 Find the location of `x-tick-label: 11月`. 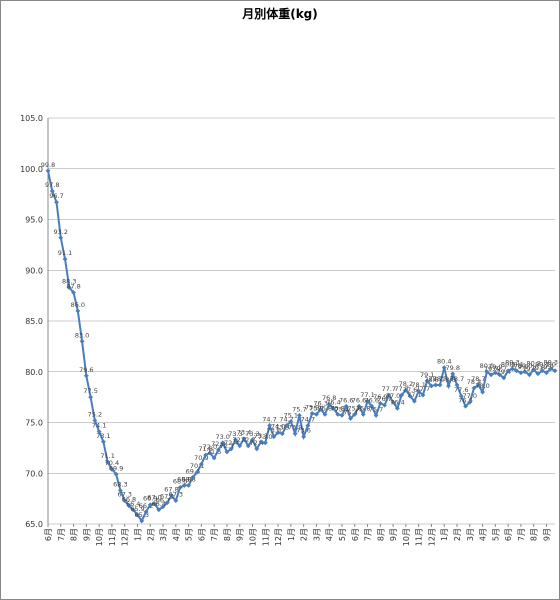

x-tick-label: 11月 is located at coordinates (419, 537).